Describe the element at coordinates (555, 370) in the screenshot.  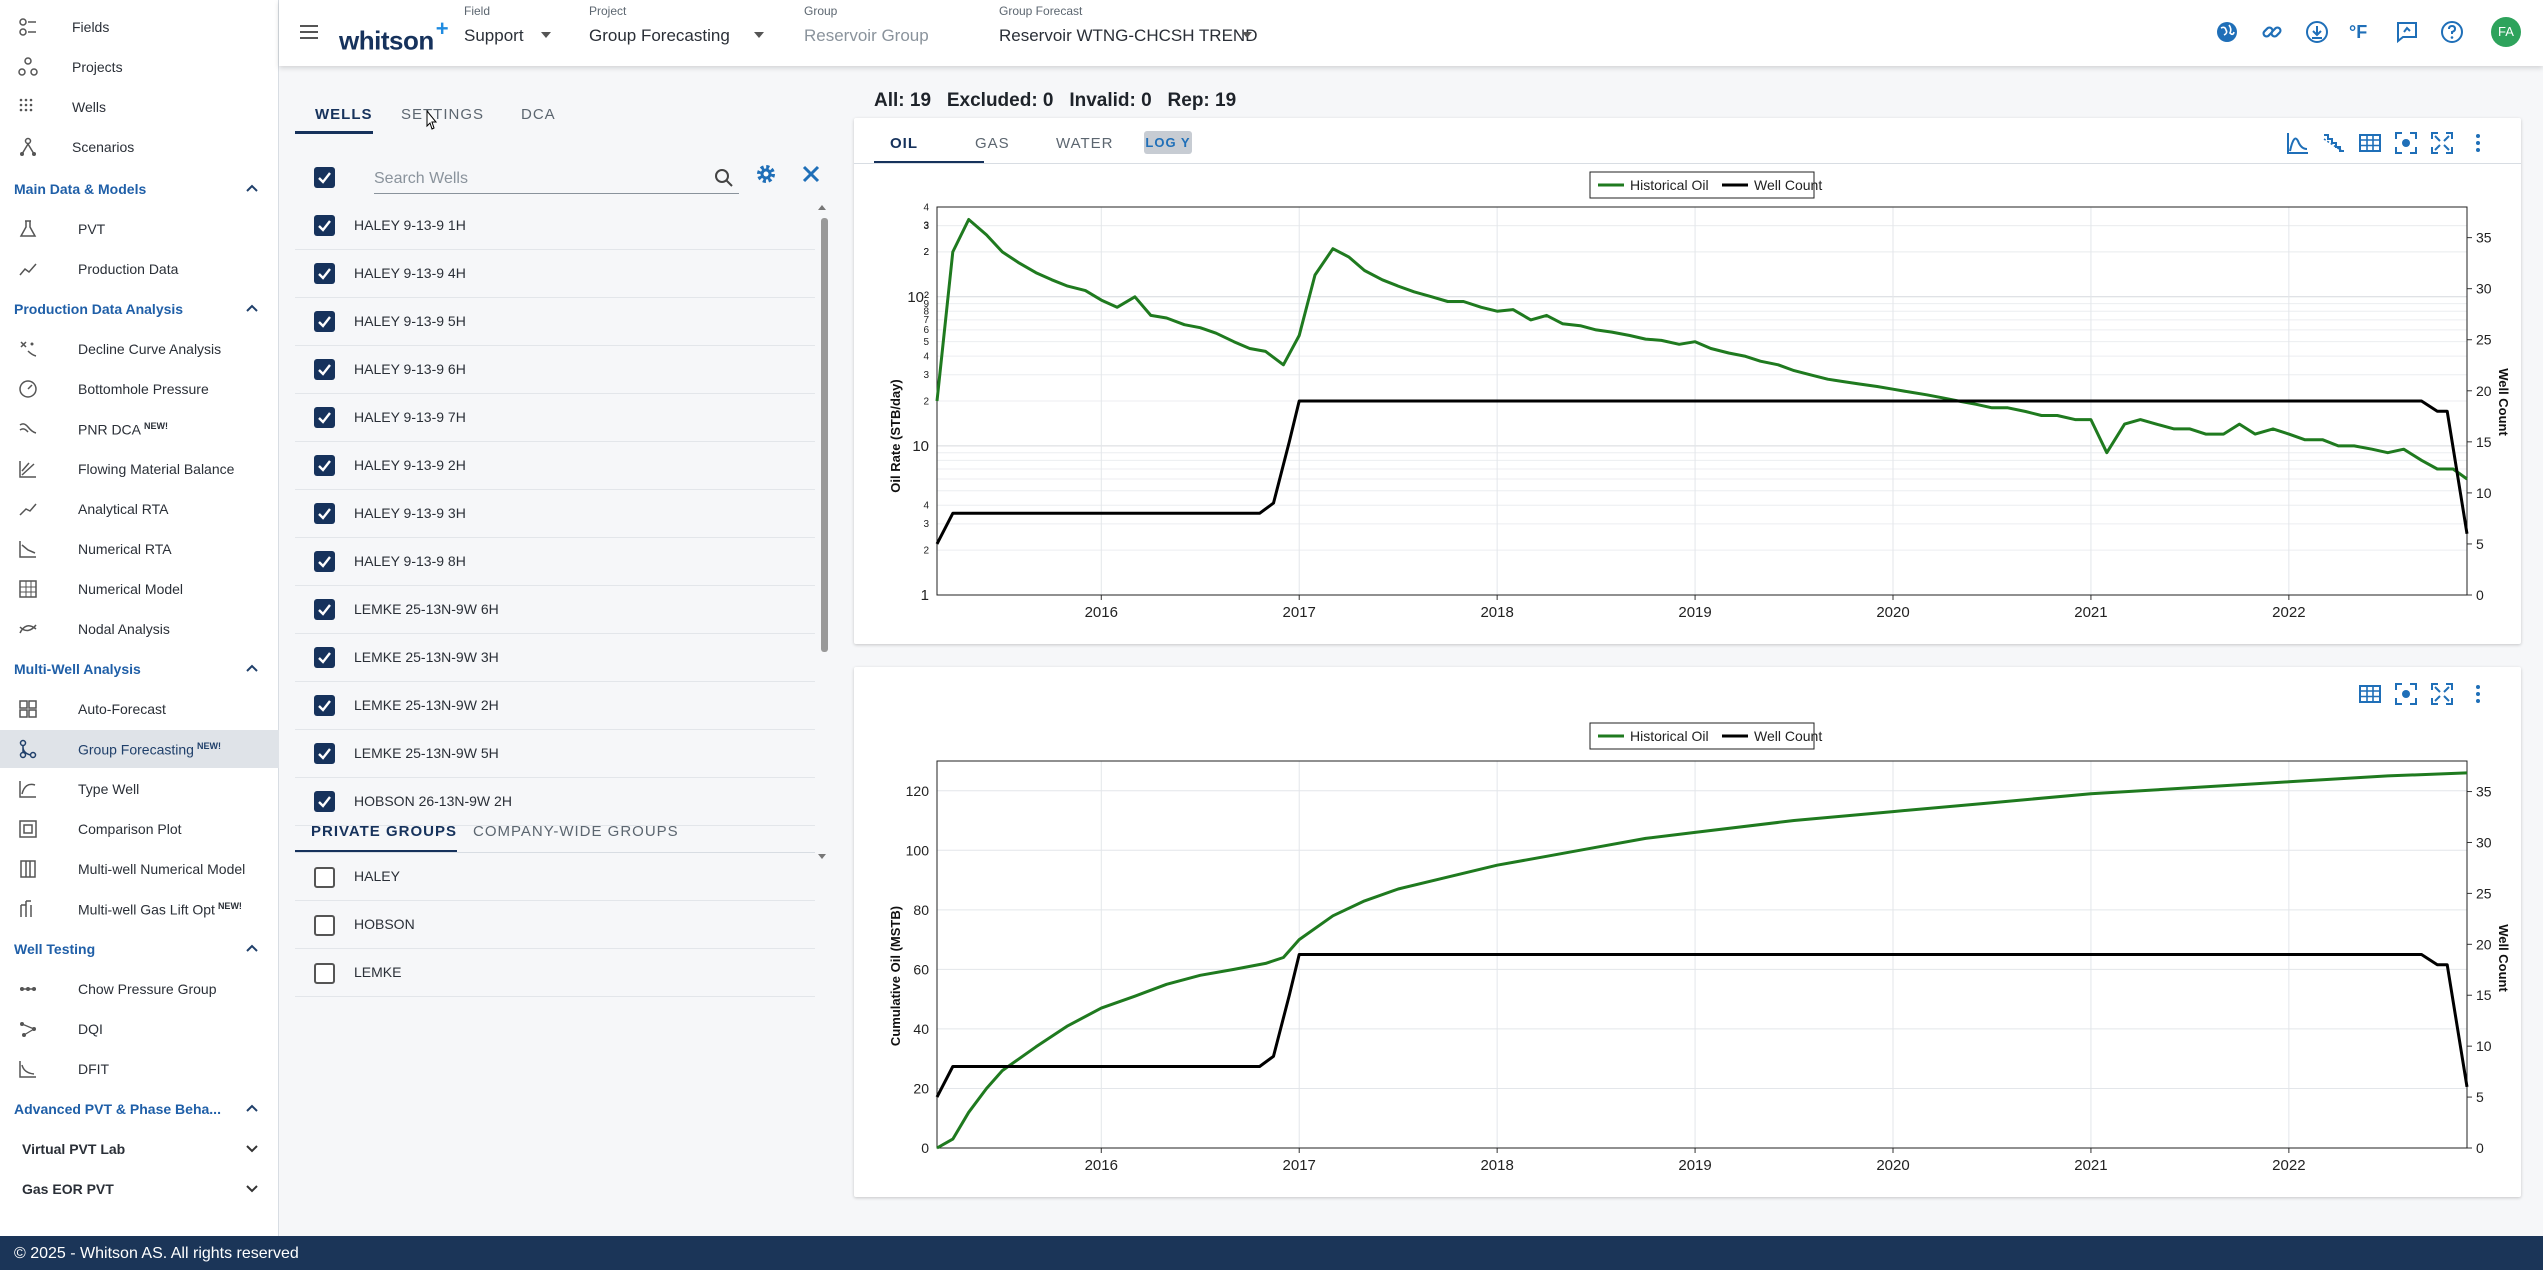
I see `list-item: HALEY 9-13-9 6H` at that location.